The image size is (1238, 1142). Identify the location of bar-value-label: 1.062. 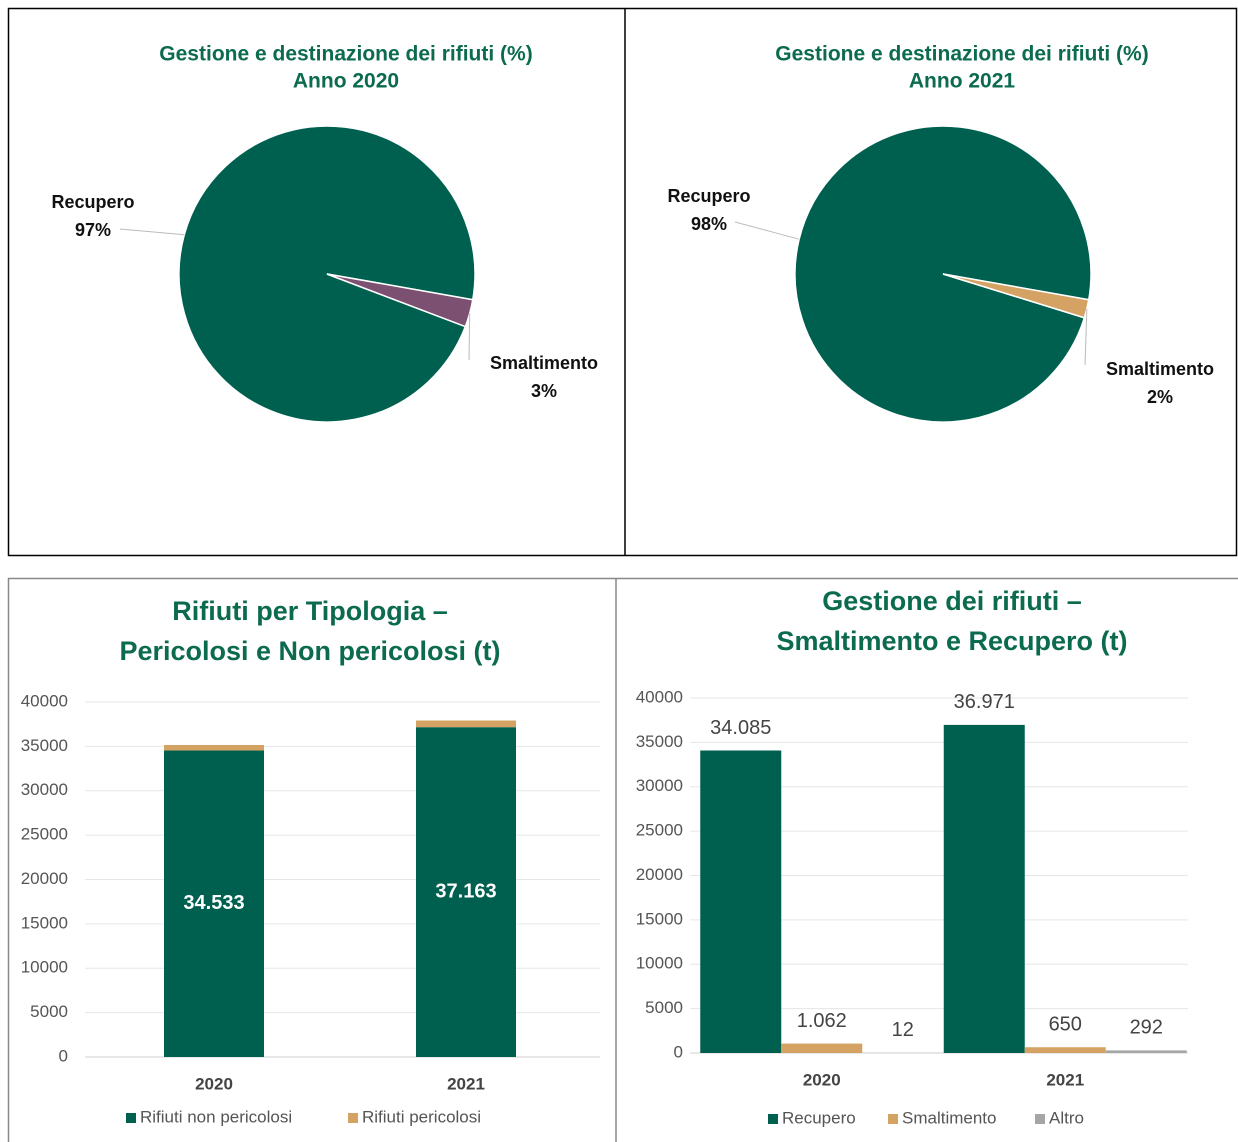
(822, 1021).